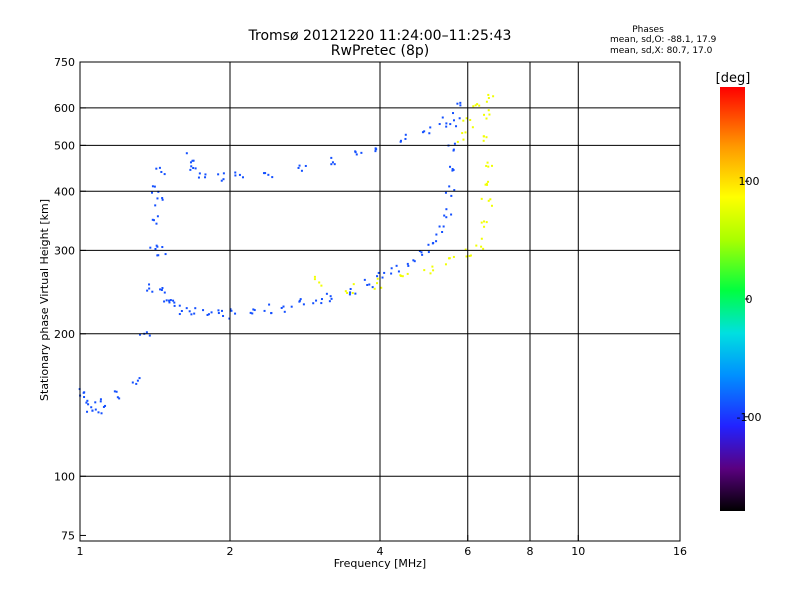  I want to click on x-tick-label: 16, so click(680, 551).